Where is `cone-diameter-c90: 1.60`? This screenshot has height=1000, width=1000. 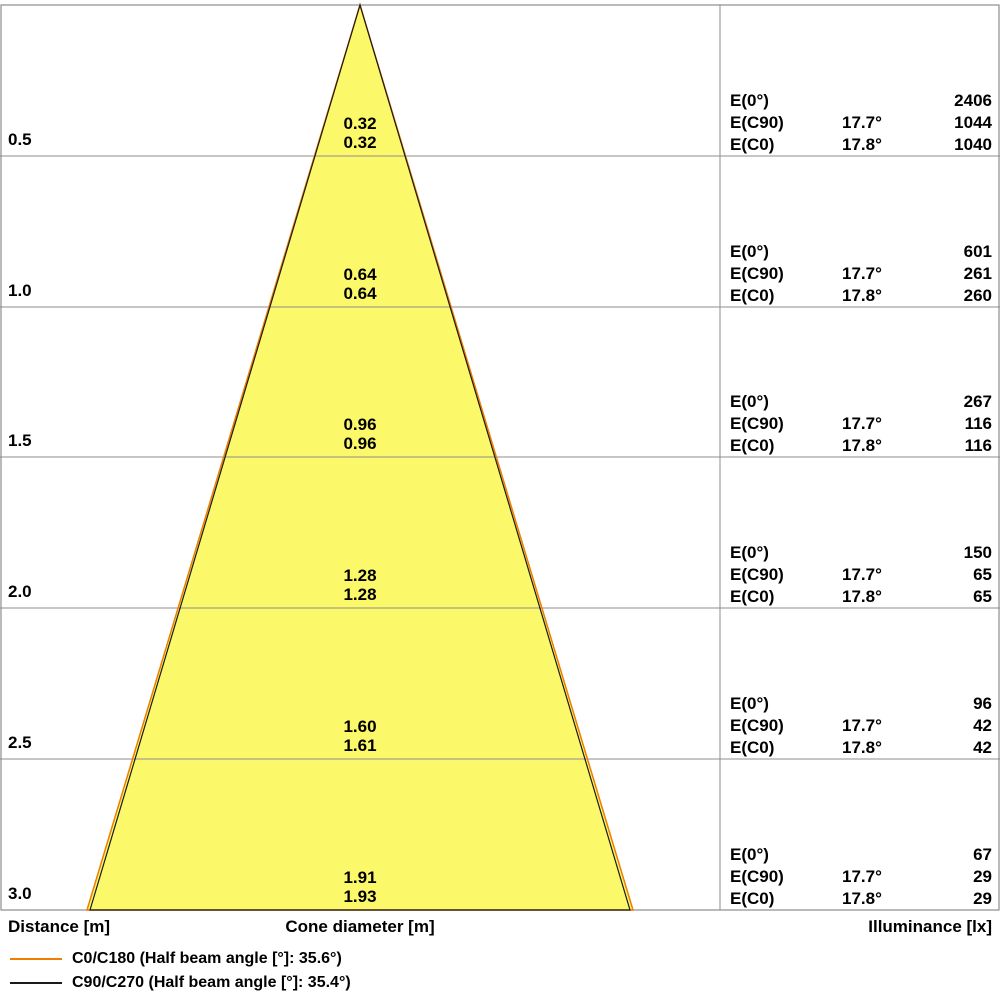
cone-diameter-c90: 1.60 is located at coordinates (360, 726).